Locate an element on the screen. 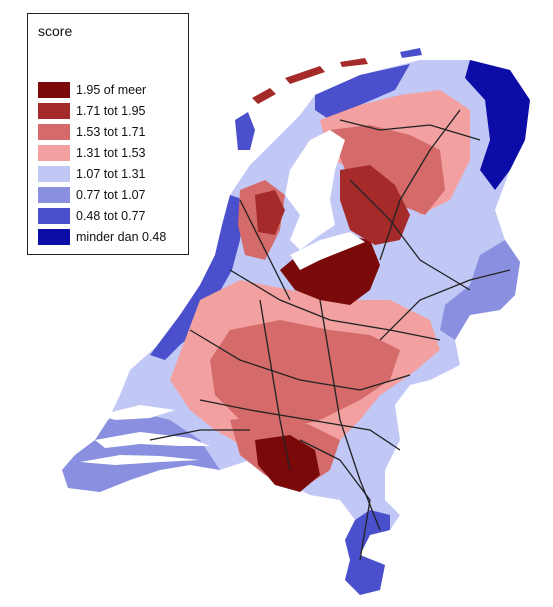 The image size is (553, 607). wadden-island-terschelling is located at coordinates (305, 75).